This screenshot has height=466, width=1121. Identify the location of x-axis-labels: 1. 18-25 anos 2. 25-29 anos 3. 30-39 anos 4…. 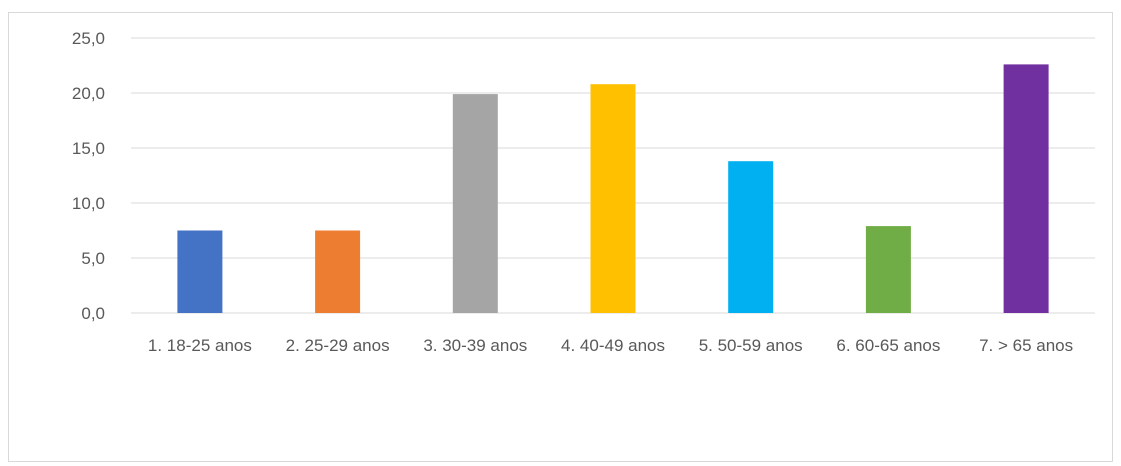
(610, 345).